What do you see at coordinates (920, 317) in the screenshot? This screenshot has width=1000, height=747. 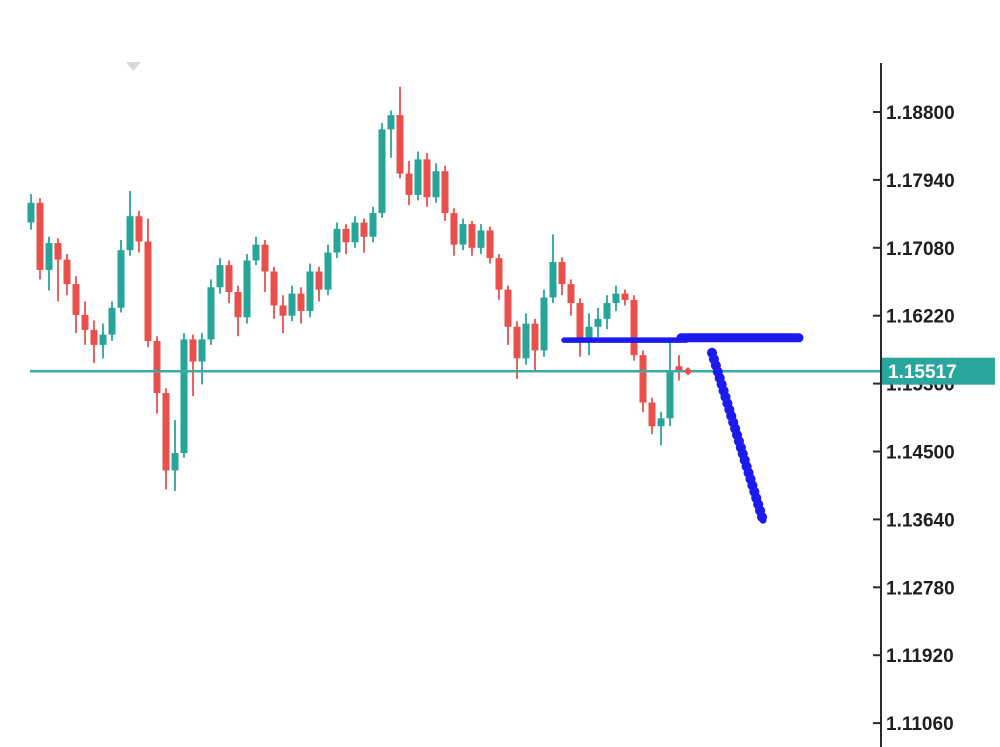 I see `price-tick-label: 1.16220` at bounding box center [920, 317].